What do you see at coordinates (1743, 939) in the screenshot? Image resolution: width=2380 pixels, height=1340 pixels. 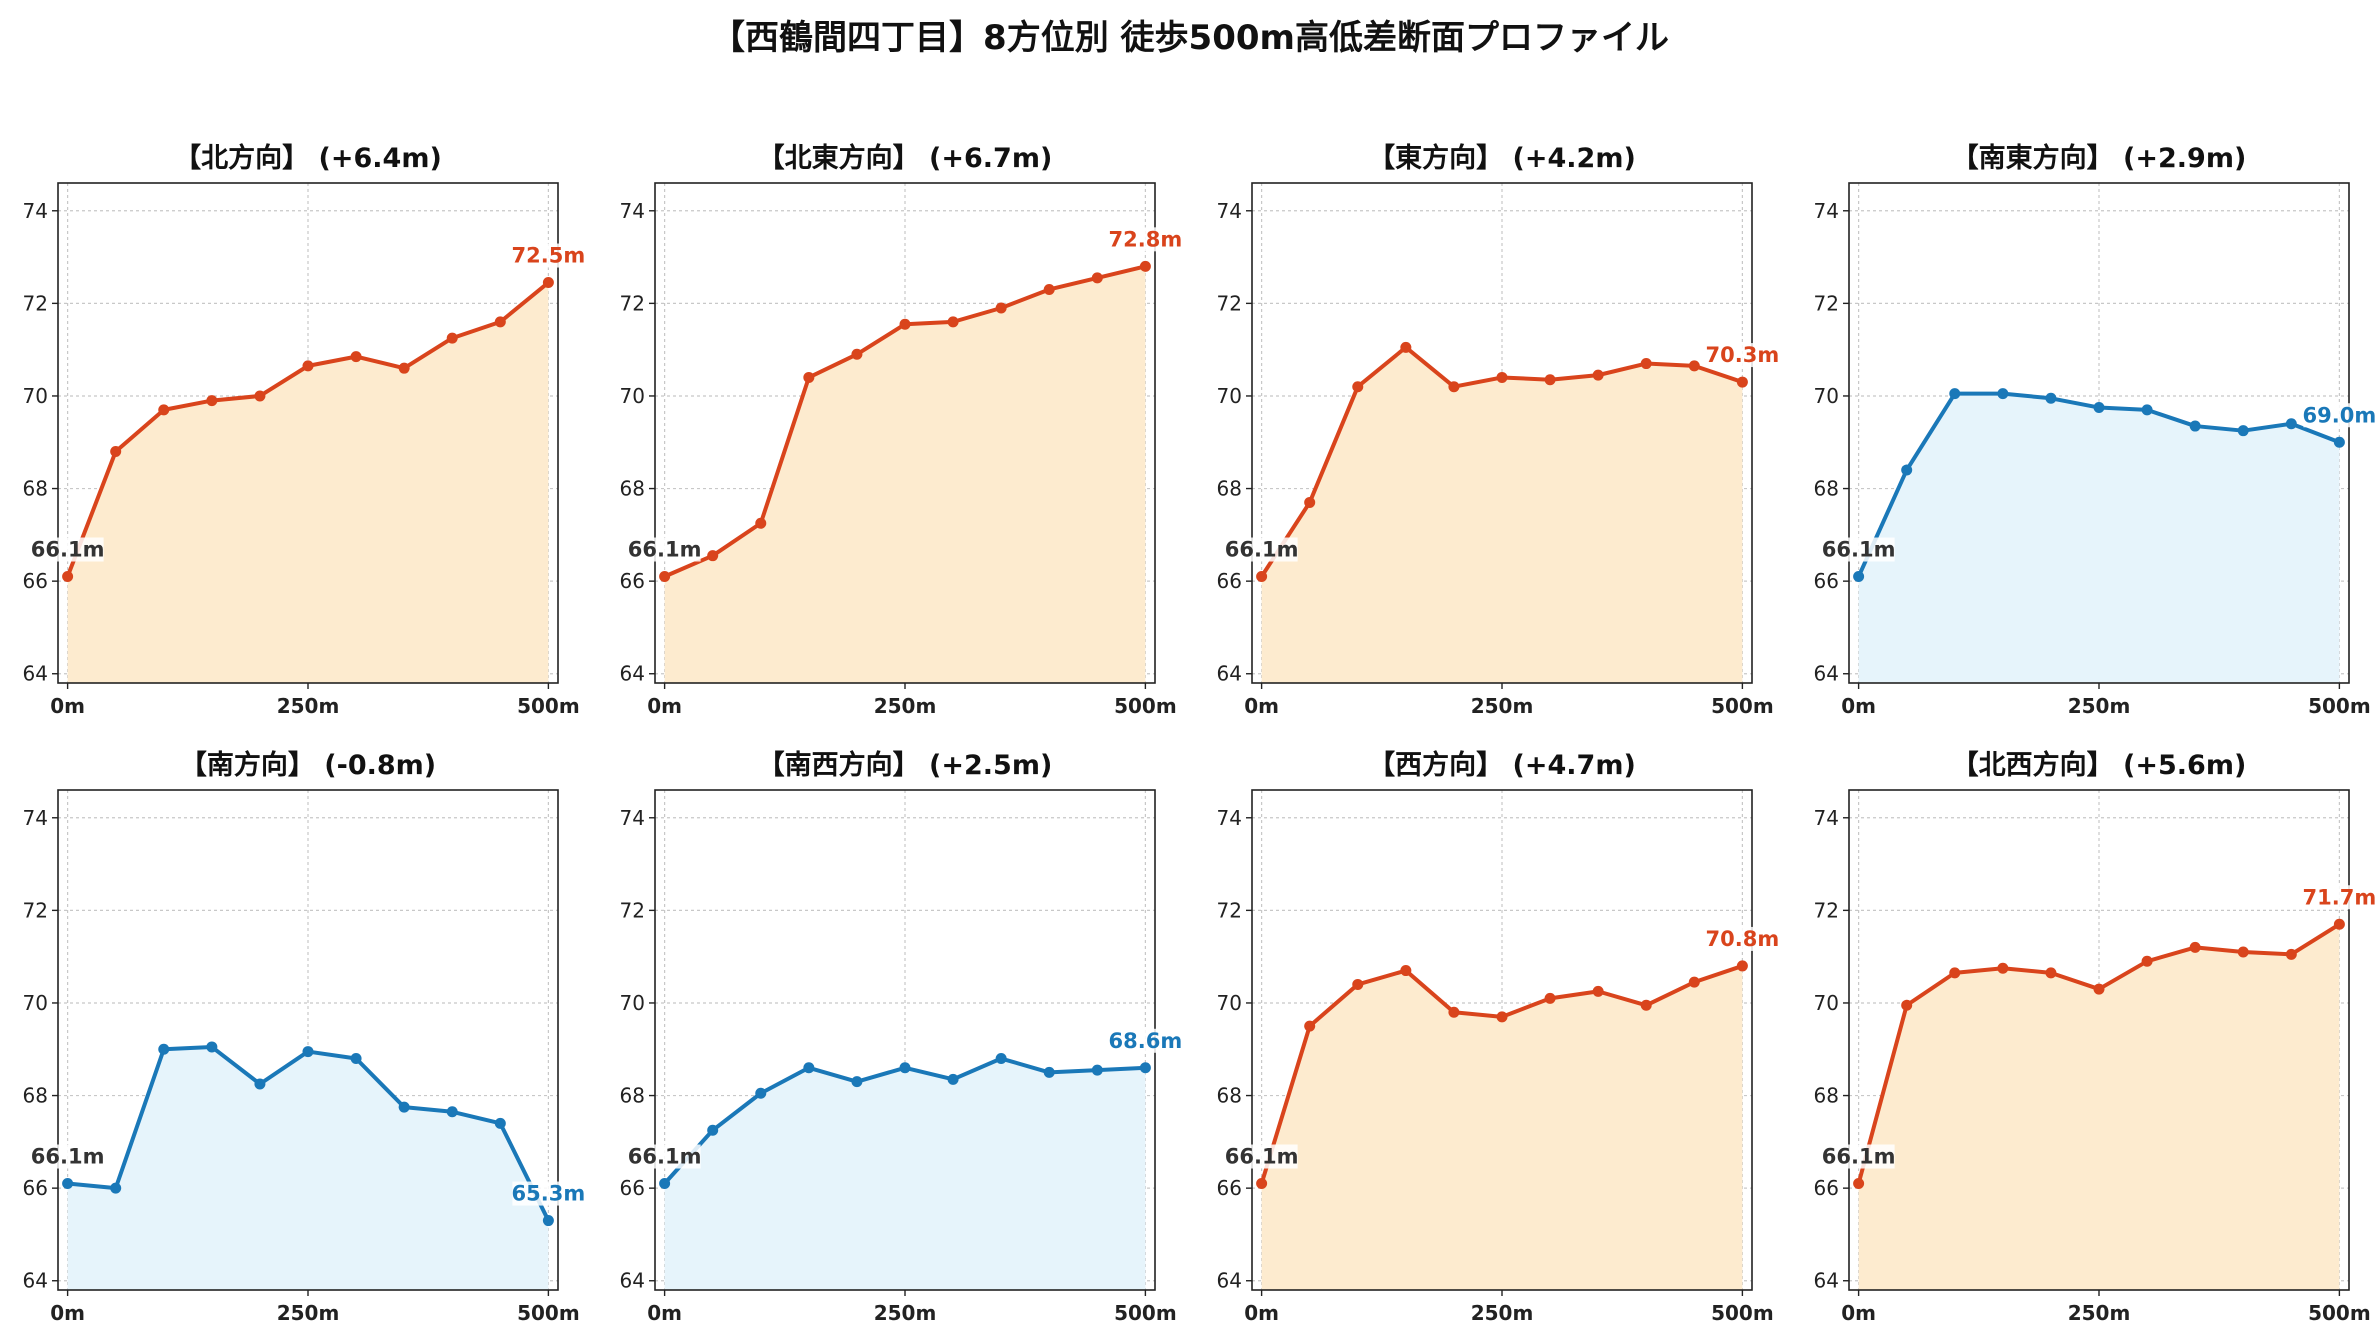 I see `end-elevation-label: 70.8m` at bounding box center [1743, 939].